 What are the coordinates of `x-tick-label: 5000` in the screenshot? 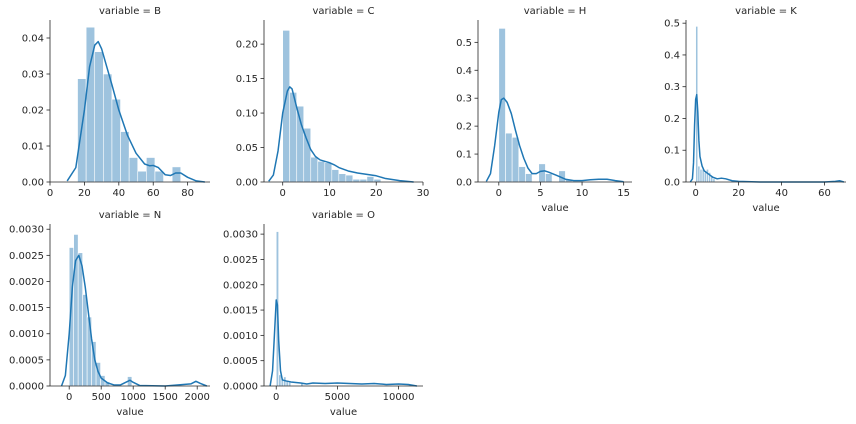 It's located at (337, 397).